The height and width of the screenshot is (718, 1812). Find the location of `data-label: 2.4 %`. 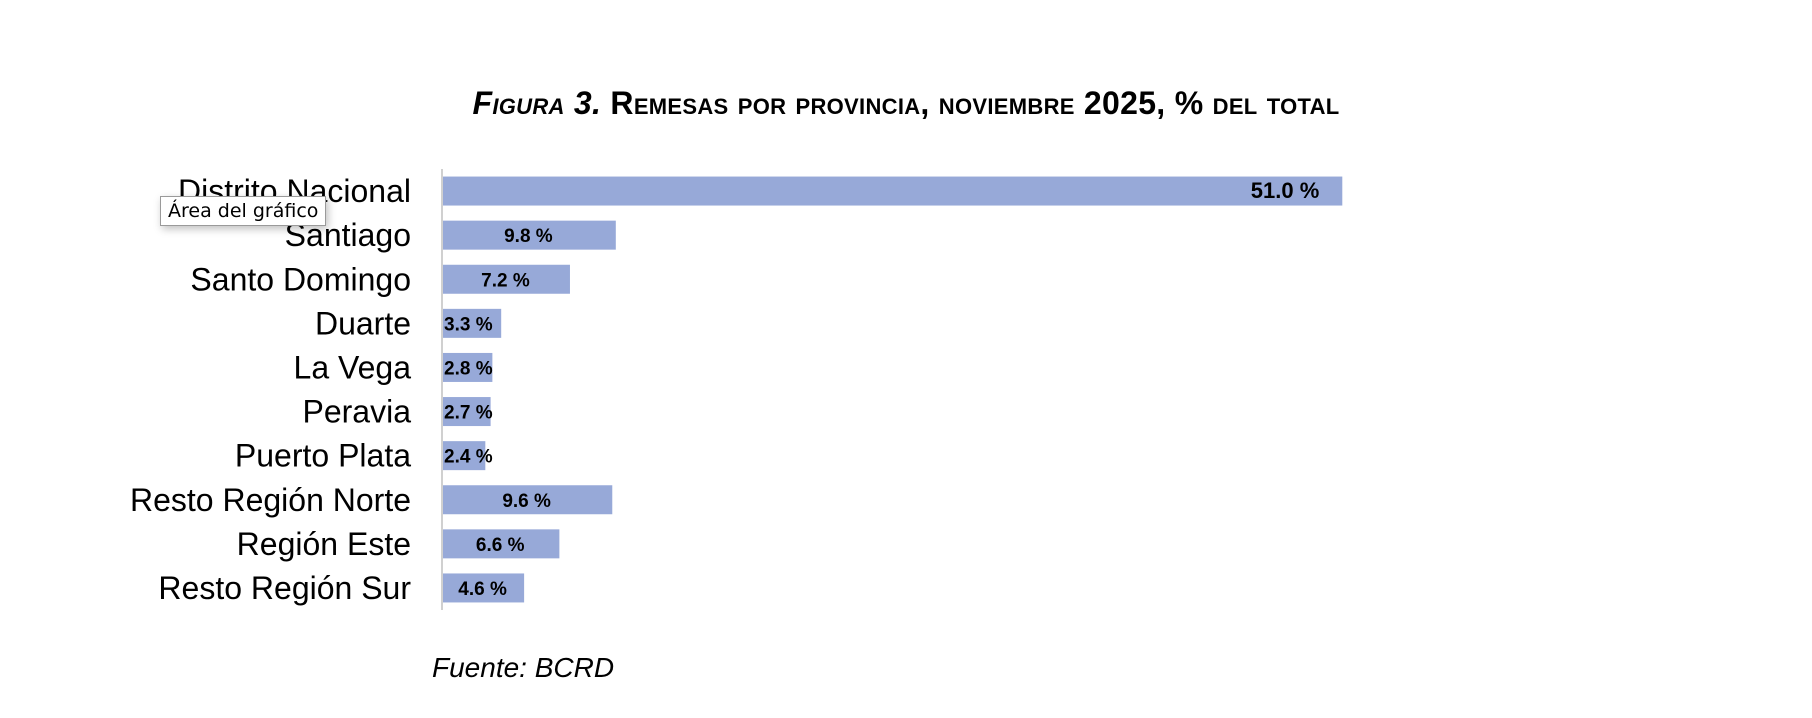

data-label: 2.4 % is located at coordinates (468, 457).